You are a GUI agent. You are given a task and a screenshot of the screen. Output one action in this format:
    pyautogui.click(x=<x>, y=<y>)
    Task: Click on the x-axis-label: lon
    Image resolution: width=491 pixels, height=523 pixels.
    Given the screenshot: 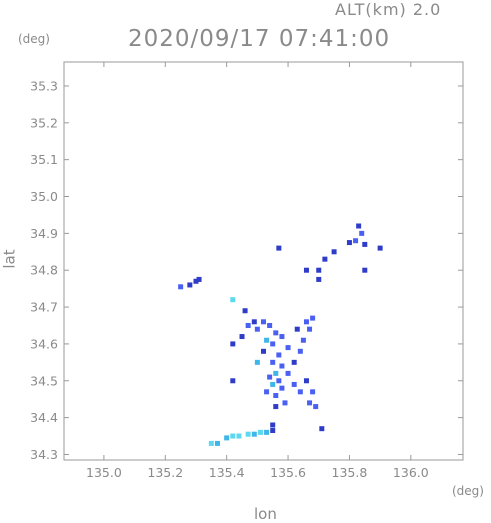 What is the action you would take?
    pyautogui.click(x=265, y=514)
    